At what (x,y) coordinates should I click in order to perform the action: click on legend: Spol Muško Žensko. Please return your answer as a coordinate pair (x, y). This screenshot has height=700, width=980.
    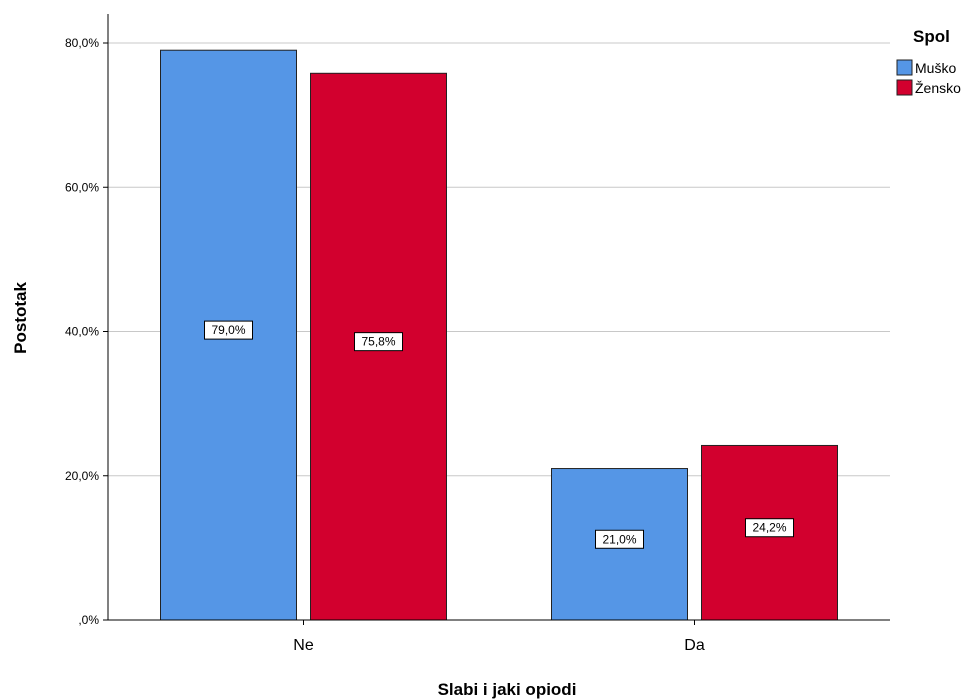
    Looking at the image, I should click on (928, 61).